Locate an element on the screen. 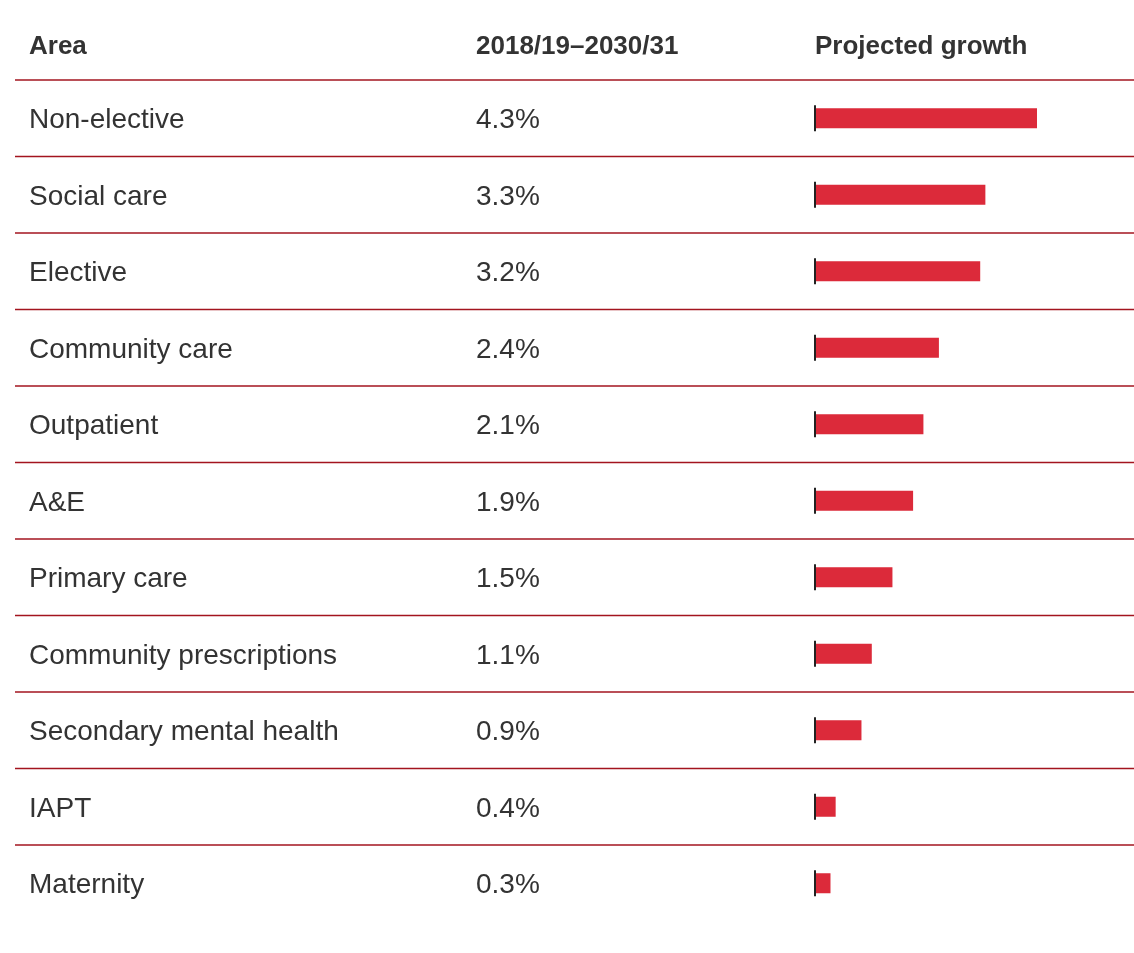  data-label: 1.1% is located at coordinates (508, 654).